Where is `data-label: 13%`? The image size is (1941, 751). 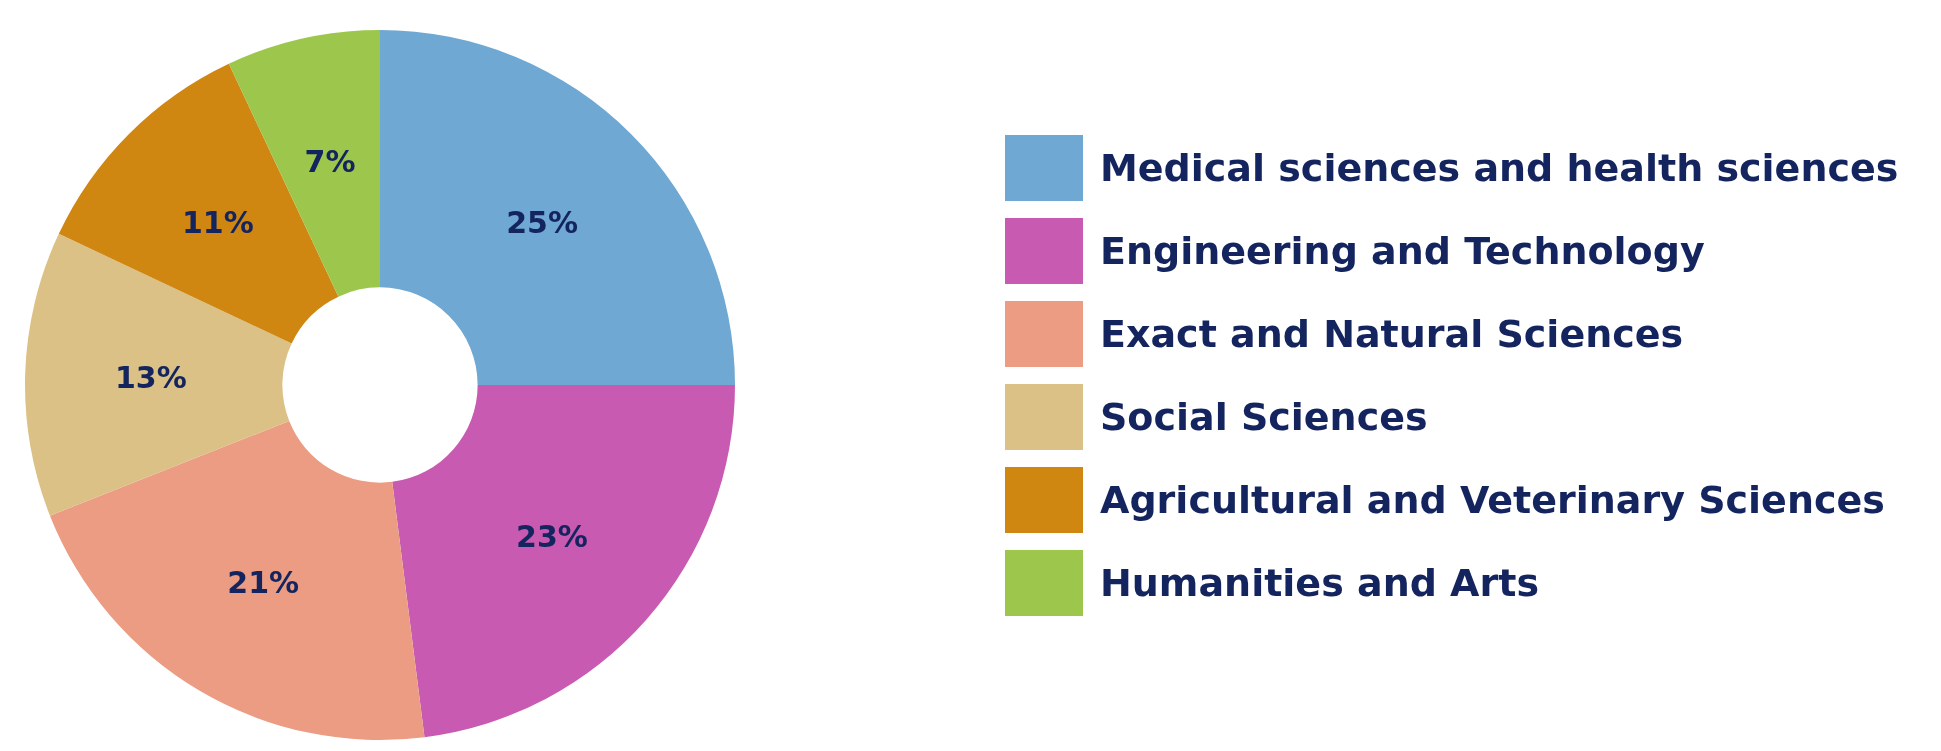 data-label: 13% is located at coordinates (150, 378).